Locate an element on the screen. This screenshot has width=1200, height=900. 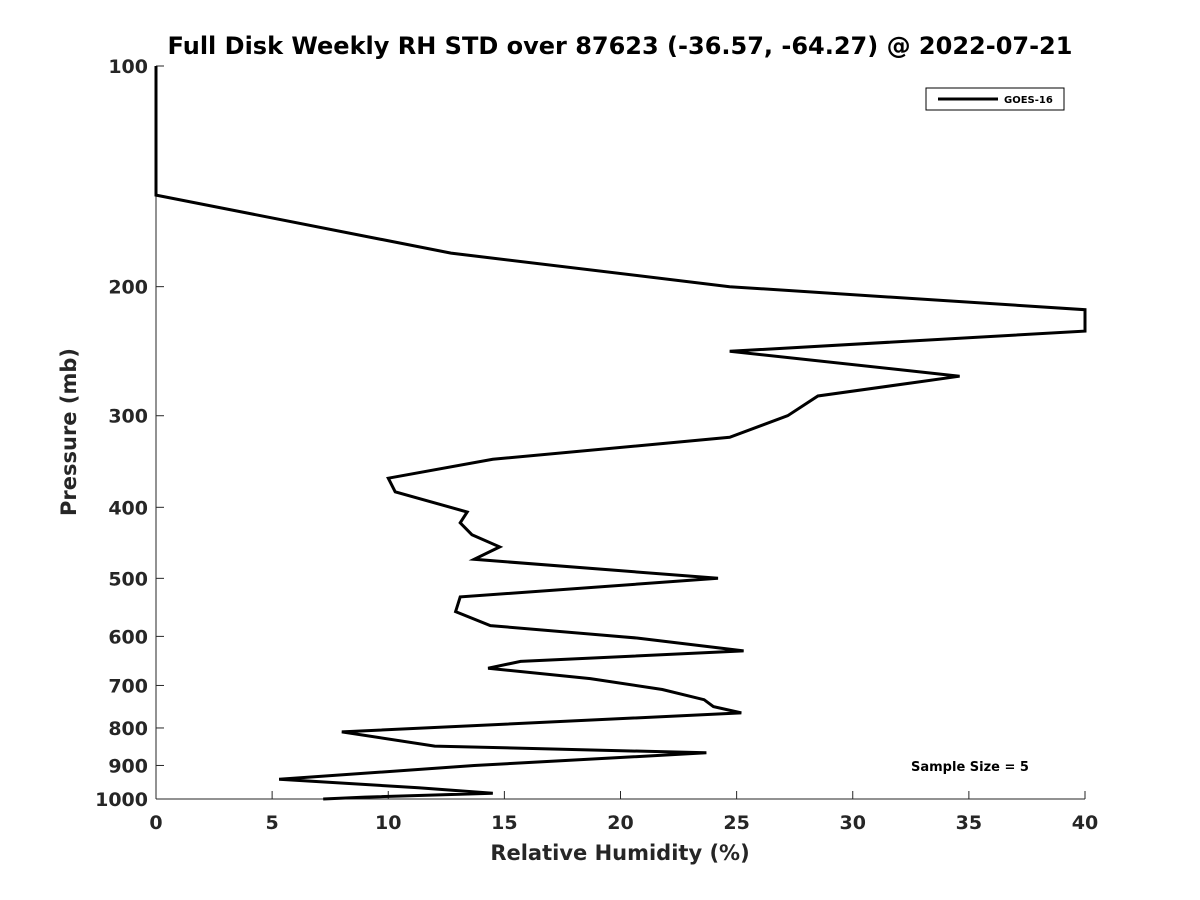
y-tick-label: 300 is located at coordinates (128, 417).